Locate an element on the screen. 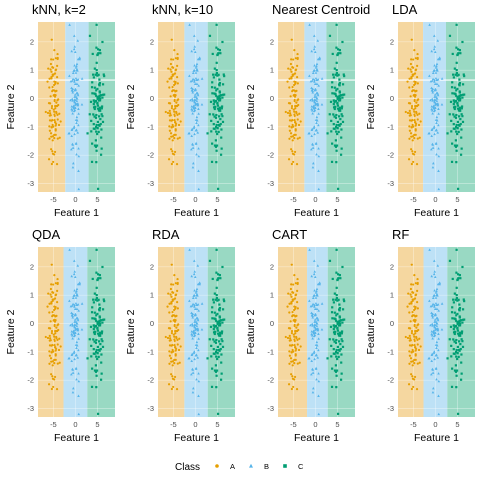 The width and height of the screenshot is (480, 480). region-b is located at coordinates (77, 107).